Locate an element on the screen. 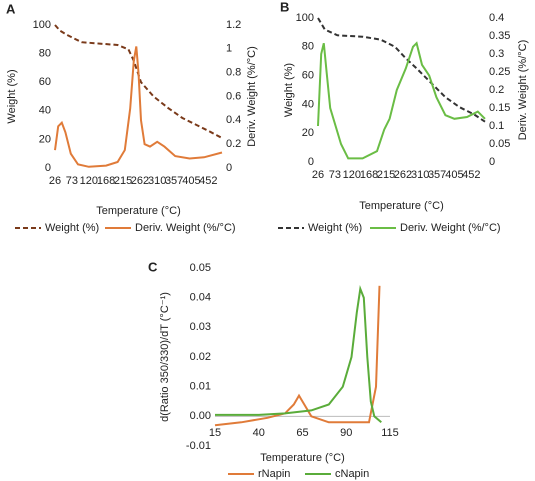 Image resolution: width=535 pixels, height=481 pixels. y-axis-title: d(Ratio 350/330)/dT (°C⁻¹) is located at coordinates (165, 357).